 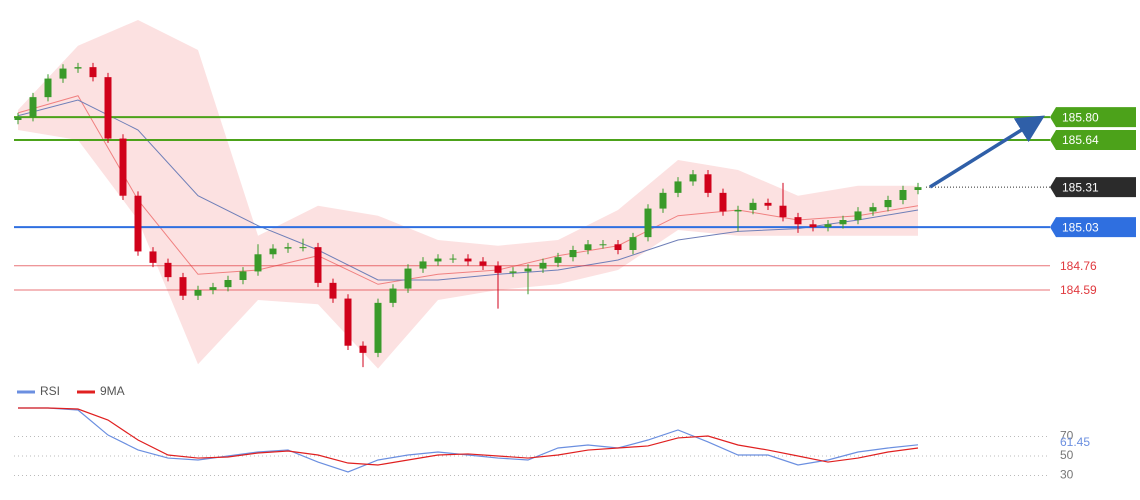 I want to click on level-label: 184.59, so click(x=1078, y=290).